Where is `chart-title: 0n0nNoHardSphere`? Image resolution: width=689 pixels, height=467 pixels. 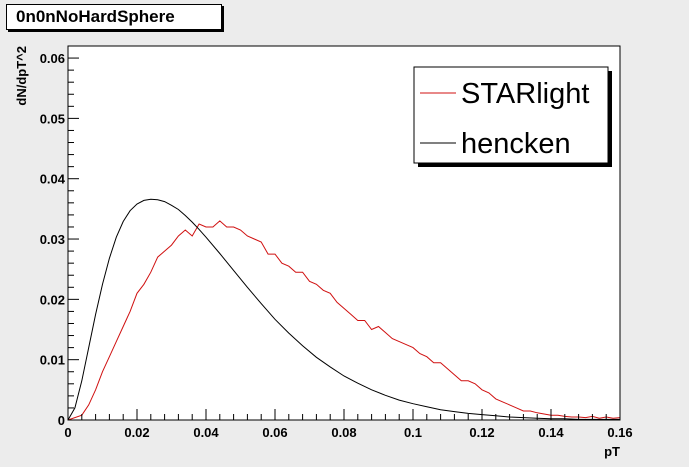
chart-title: 0n0nNoHardSphere is located at coordinates (95, 16).